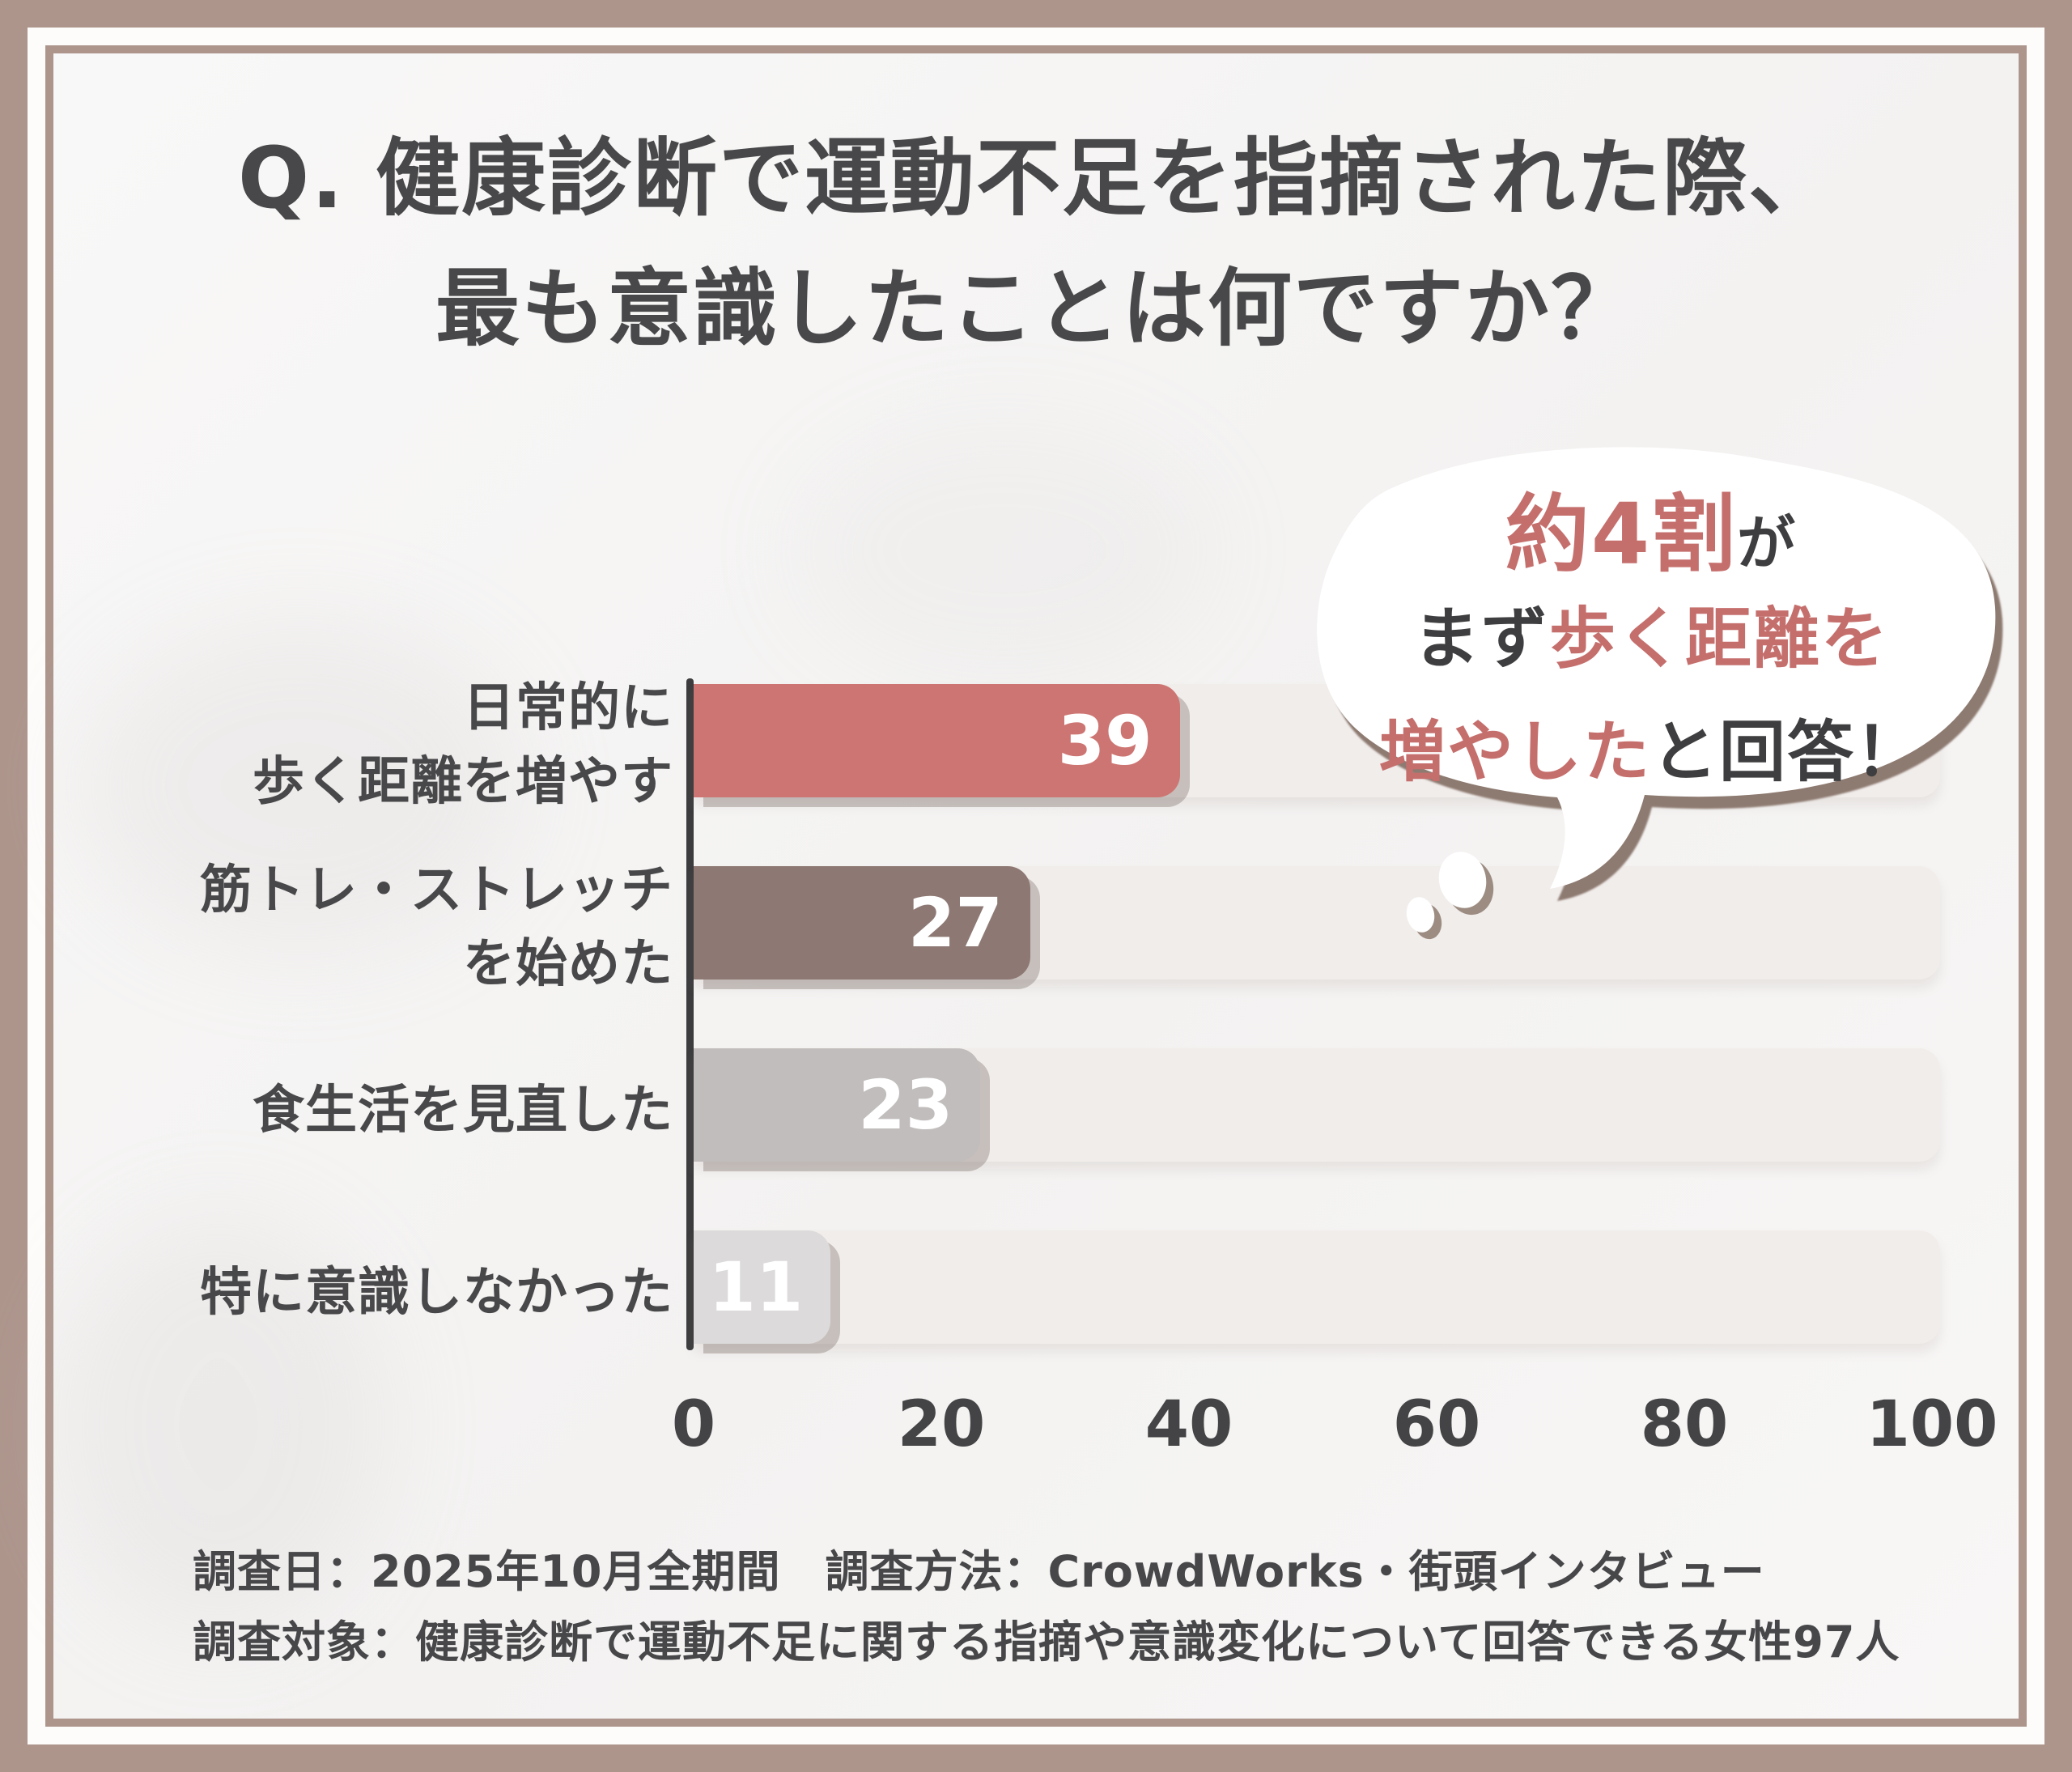  Describe the element at coordinates (937, 741) in the screenshot. I see `bar: 39` at that location.